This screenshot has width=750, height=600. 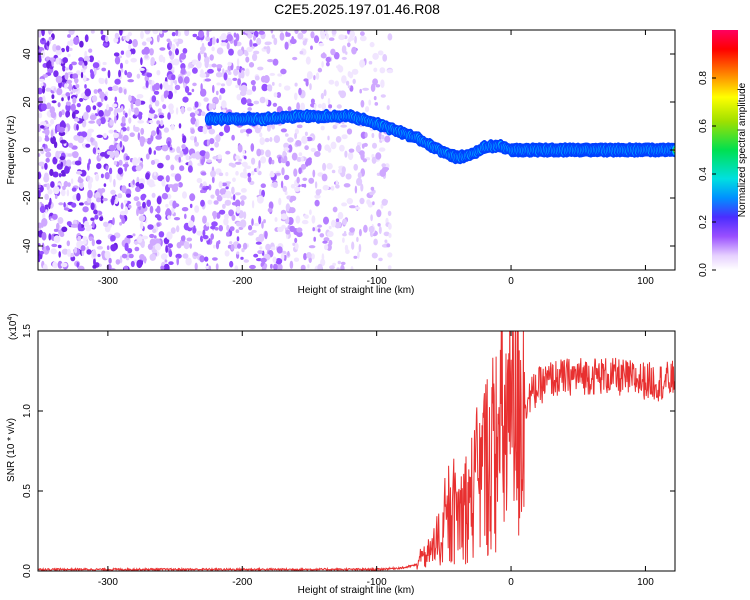 I want to click on spectrogram-x-label: Height of straight line (km), so click(x=356, y=290).